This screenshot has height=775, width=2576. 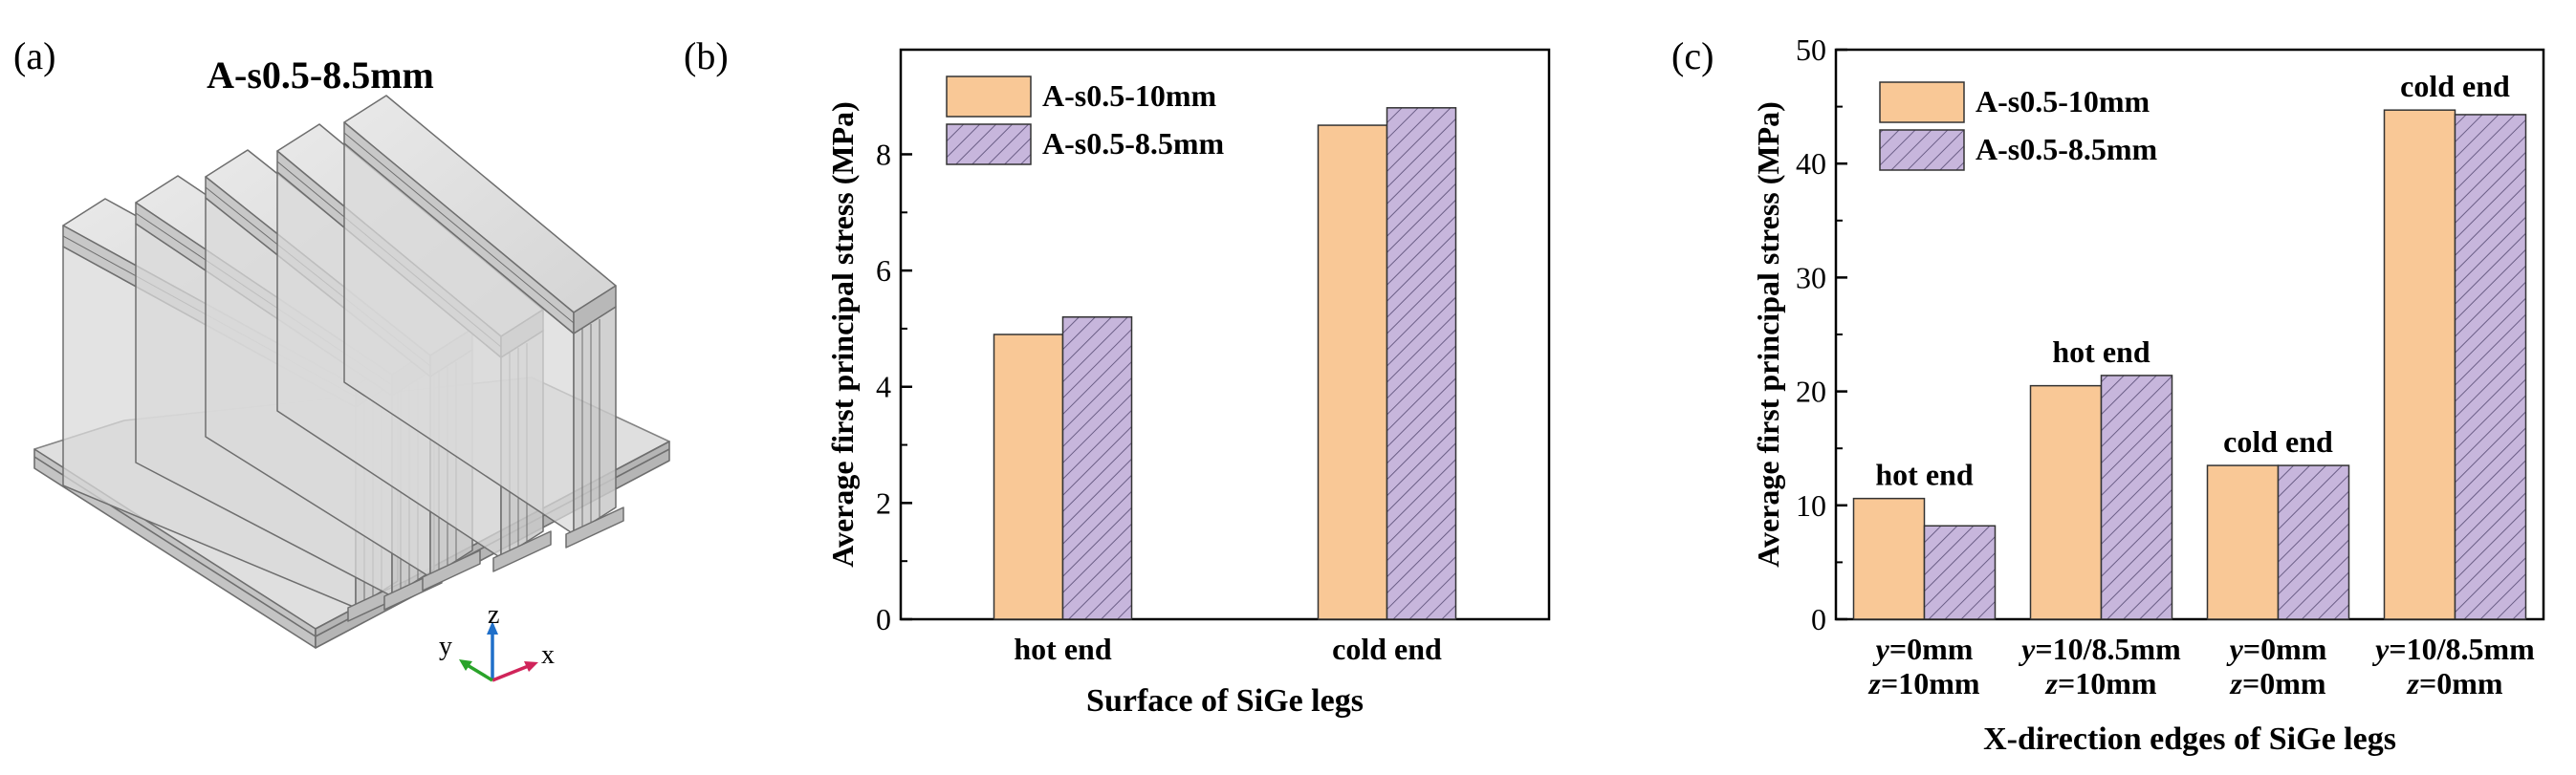 I want to click on panel-c-label: (c), so click(x=1692, y=55).